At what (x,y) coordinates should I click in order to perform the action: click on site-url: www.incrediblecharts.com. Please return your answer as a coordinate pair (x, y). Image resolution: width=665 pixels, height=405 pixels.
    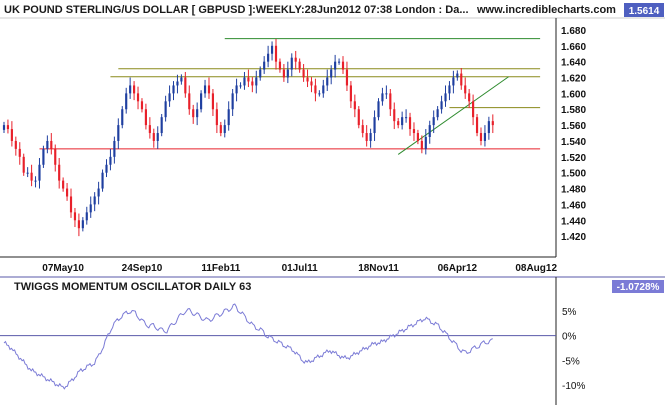
    Looking at the image, I should click on (546, 10).